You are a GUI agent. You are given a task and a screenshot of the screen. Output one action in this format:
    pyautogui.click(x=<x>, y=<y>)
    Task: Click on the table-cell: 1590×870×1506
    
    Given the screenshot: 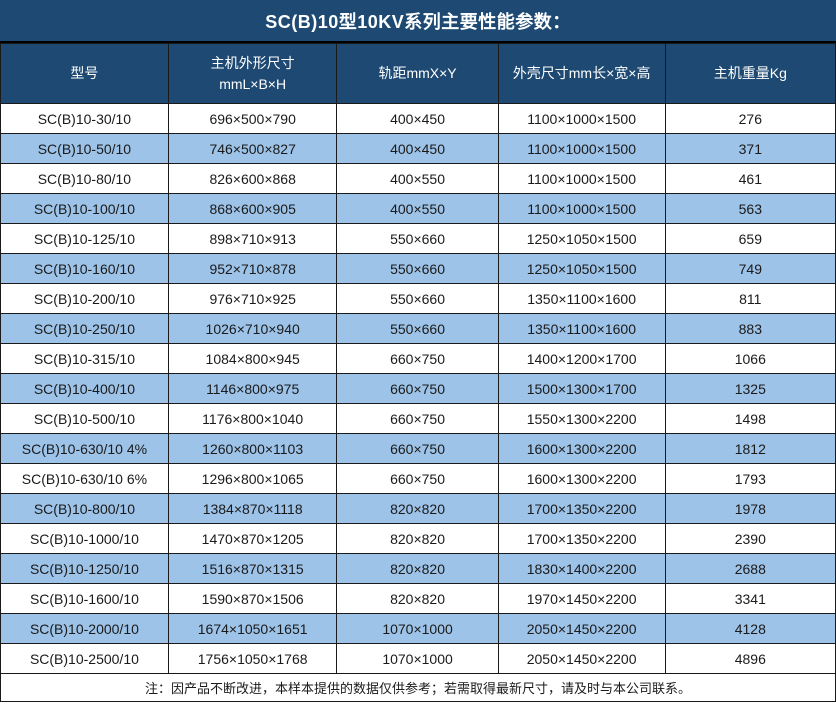 What is the action you would take?
    pyautogui.click(x=252, y=598)
    